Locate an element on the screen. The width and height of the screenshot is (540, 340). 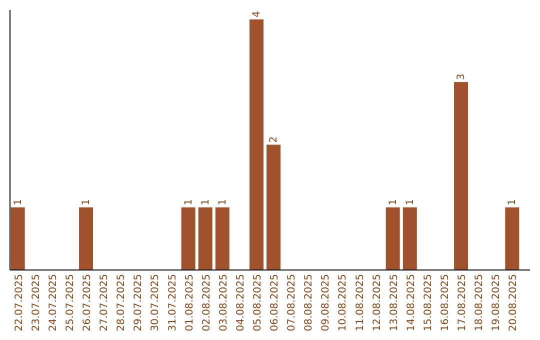
x-tick-label: 02.08.2025 is located at coordinates (206, 303).